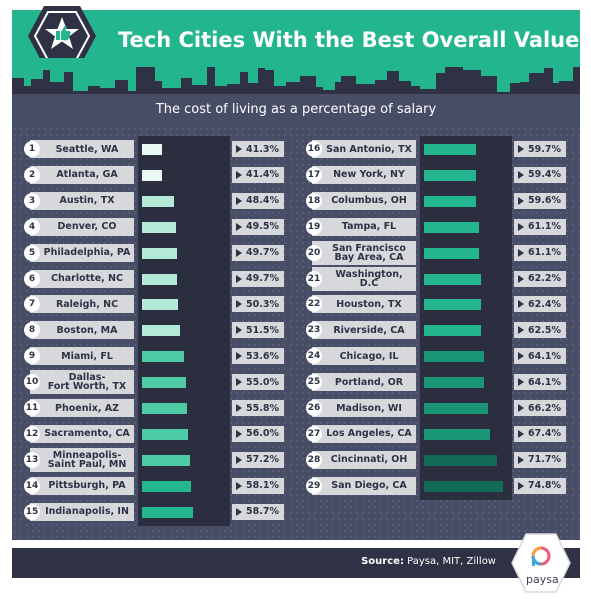  What do you see at coordinates (364, 433) in the screenshot?
I see `city-label: Los Angeles, CA` at bounding box center [364, 433].